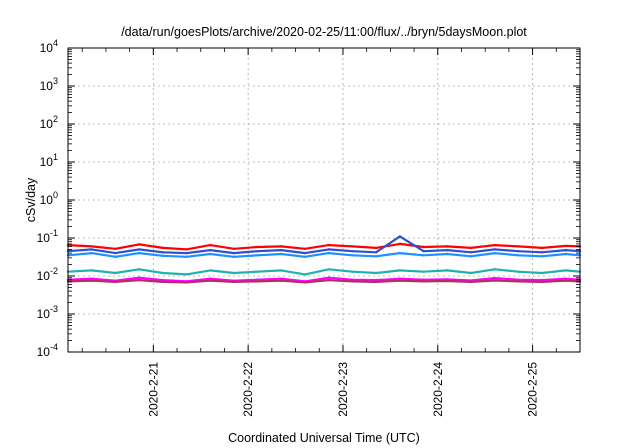 The image size is (640, 448). I want to click on y-tick-exponent: -3, so click(54, 309).